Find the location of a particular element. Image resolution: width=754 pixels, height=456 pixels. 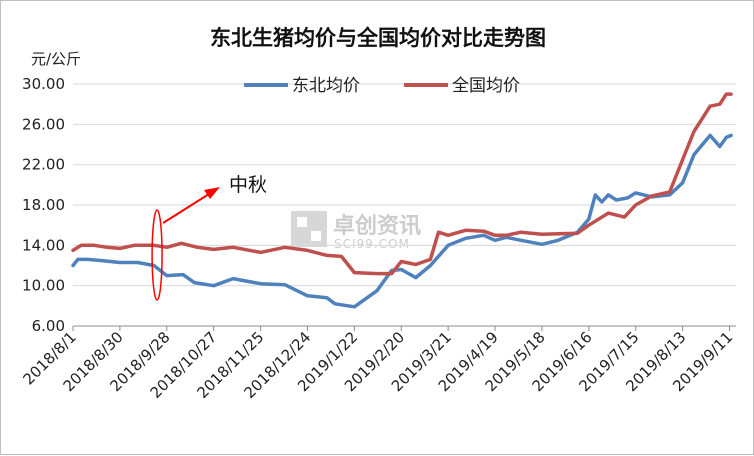

chart-title: 东北生猪均价与全国均价对比走势图 is located at coordinates (378, 38).